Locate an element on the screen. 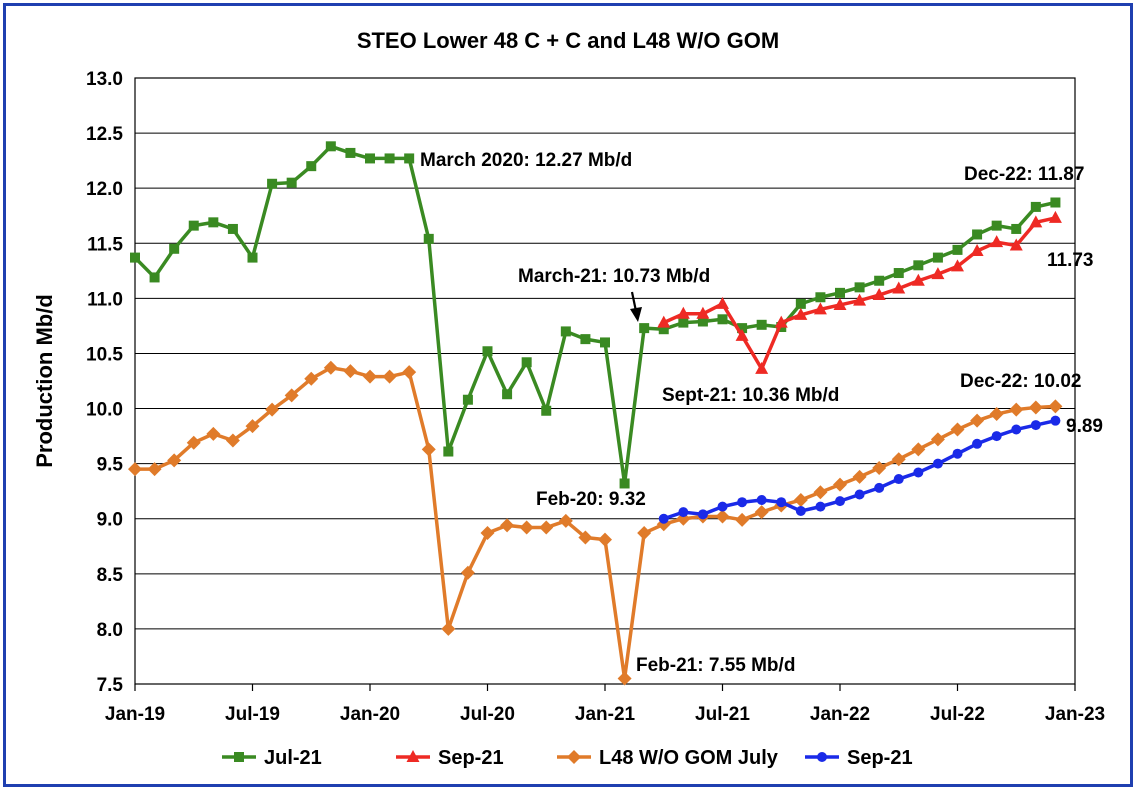 The image size is (1140, 794). legend-label: Jul-21 is located at coordinates (293, 758).